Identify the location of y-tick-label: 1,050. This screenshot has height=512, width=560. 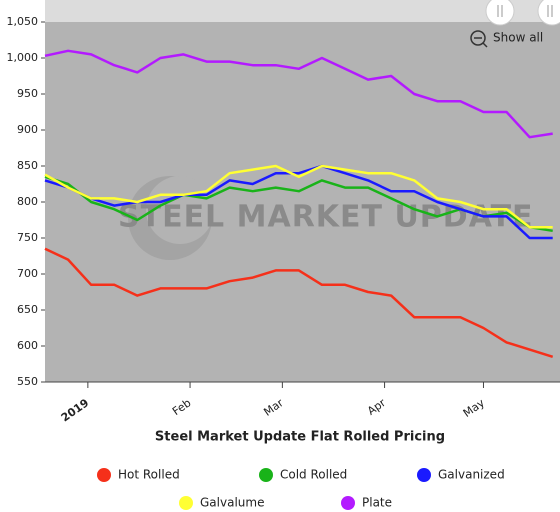
(23, 21).